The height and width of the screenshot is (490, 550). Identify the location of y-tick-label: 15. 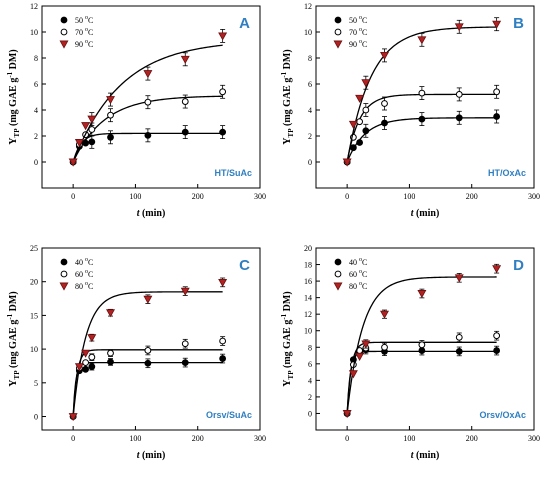
(34, 315).